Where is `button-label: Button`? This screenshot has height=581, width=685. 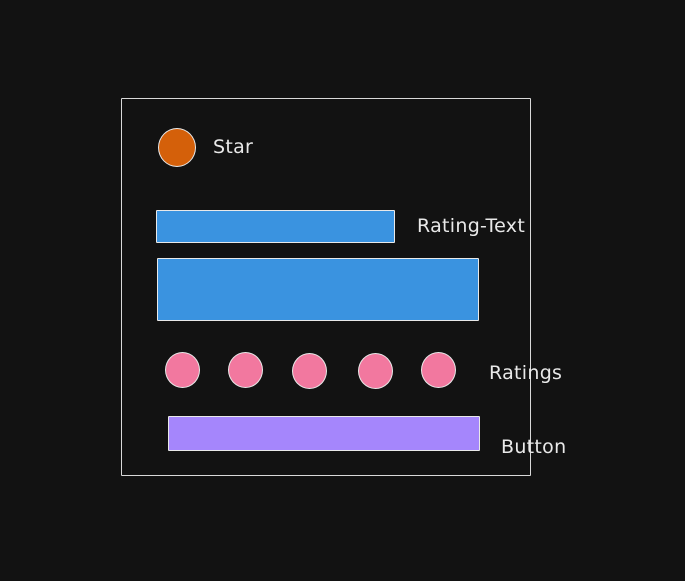 button-label: Button is located at coordinates (534, 447).